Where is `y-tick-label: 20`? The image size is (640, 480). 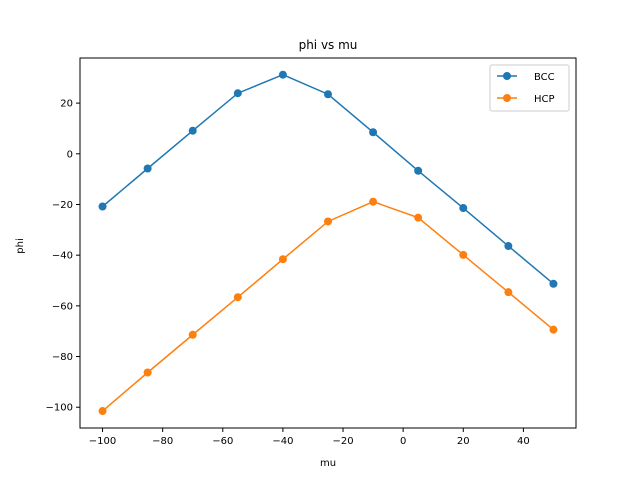
y-tick-label: 20 is located at coordinates (66, 104).